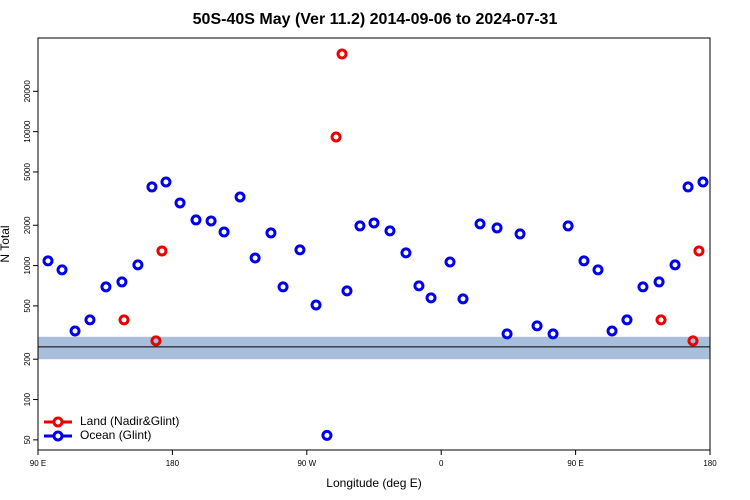 This screenshot has width=750, height=500. What do you see at coordinates (27, 172) in the screenshot?
I see `y-tick-label: 5000` at bounding box center [27, 172].